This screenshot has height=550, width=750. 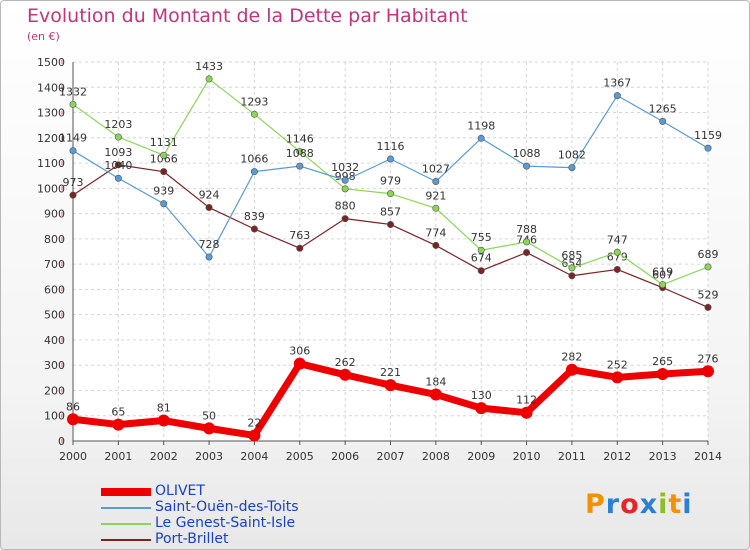 What do you see at coordinates (192, 539) in the screenshot?
I see `legend-label-port-brillet: Port-Brillet` at bounding box center [192, 539].